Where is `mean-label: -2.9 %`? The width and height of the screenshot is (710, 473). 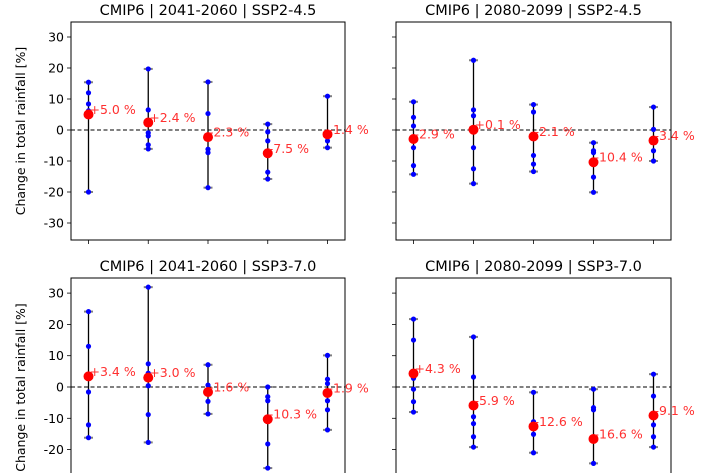
mean-label: -2.9 % is located at coordinates (435, 133).